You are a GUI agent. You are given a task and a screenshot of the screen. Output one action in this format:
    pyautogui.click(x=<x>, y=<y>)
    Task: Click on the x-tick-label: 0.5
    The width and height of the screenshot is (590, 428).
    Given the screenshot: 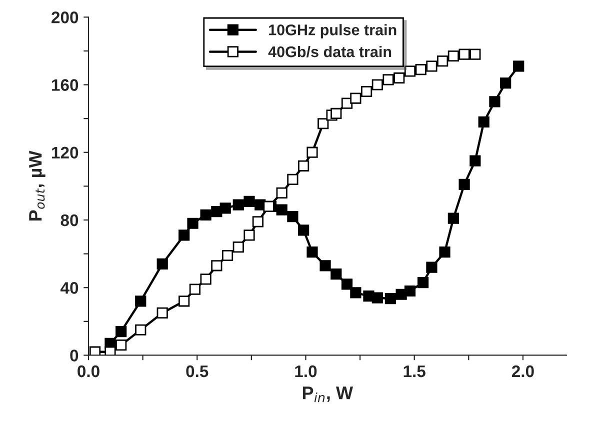 What is the action you would take?
    pyautogui.click(x=197, y=371)
    